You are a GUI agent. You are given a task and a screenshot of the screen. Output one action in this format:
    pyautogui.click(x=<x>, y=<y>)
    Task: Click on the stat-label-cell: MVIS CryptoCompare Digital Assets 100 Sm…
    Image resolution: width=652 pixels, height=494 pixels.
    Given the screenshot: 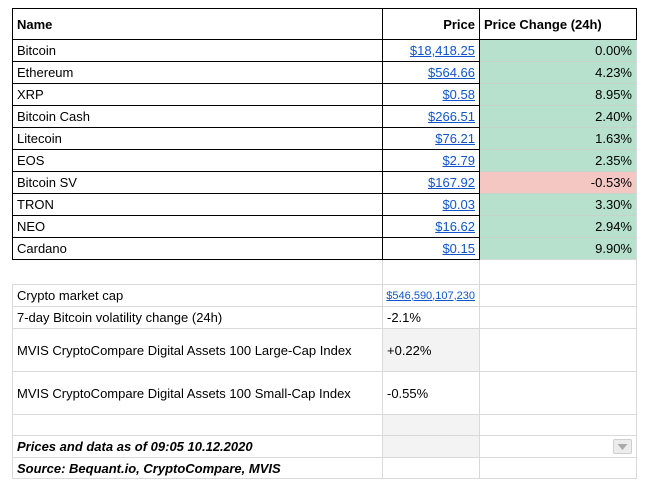 What is the action you would take?
    pyautogui.click(x=197, y=393)
    